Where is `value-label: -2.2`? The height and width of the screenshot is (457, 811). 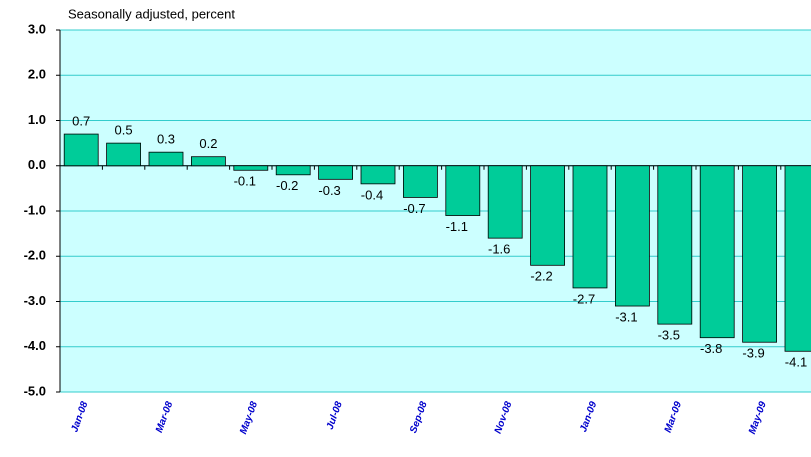
value-label: -2.2 is located at coordinates (541, 276).